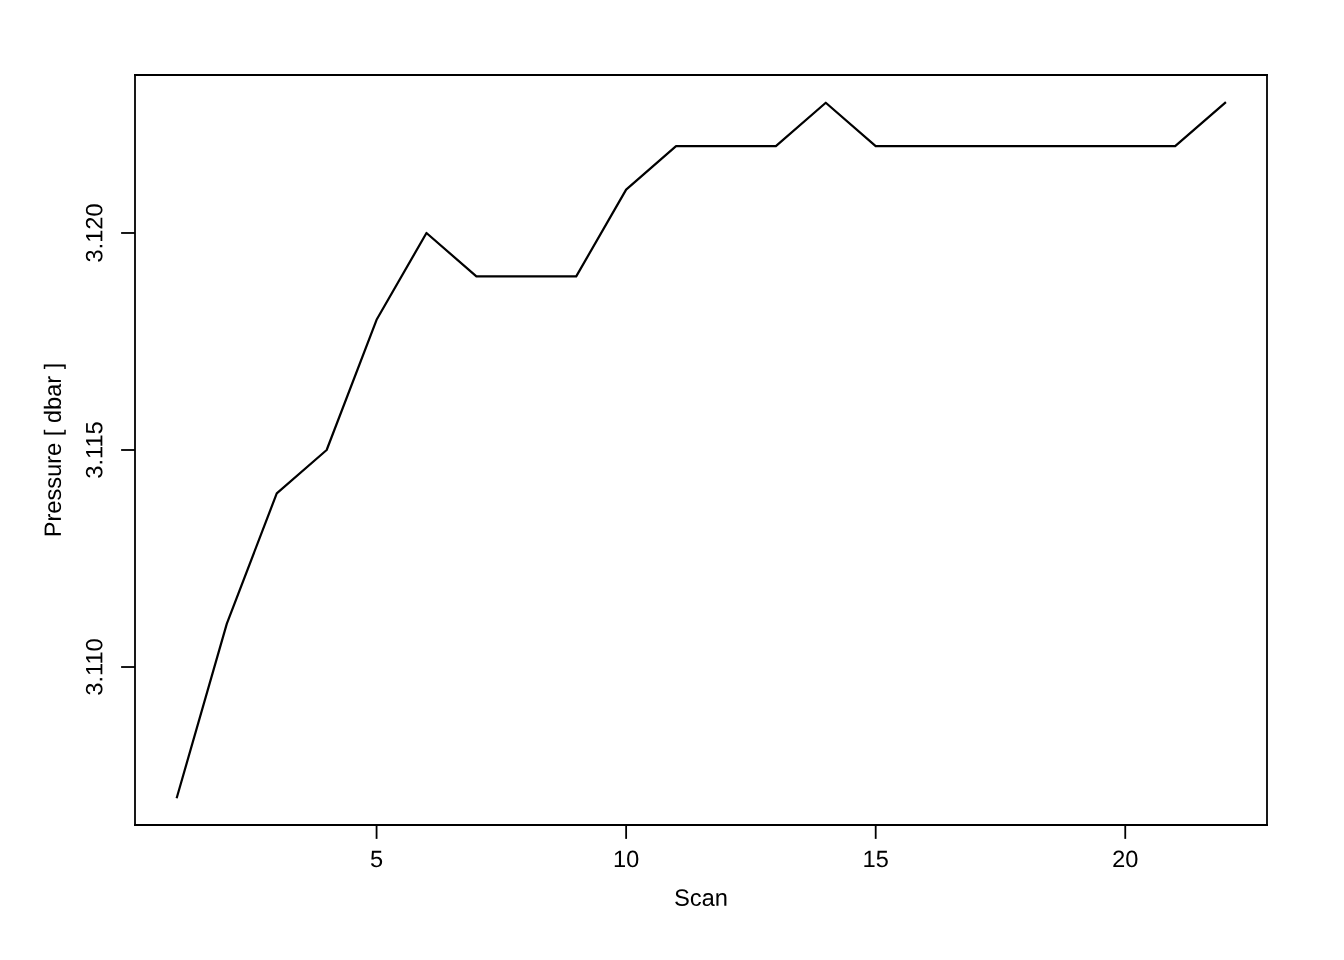  I want to click on y-tick-label: 3.110, so click(94, 667).